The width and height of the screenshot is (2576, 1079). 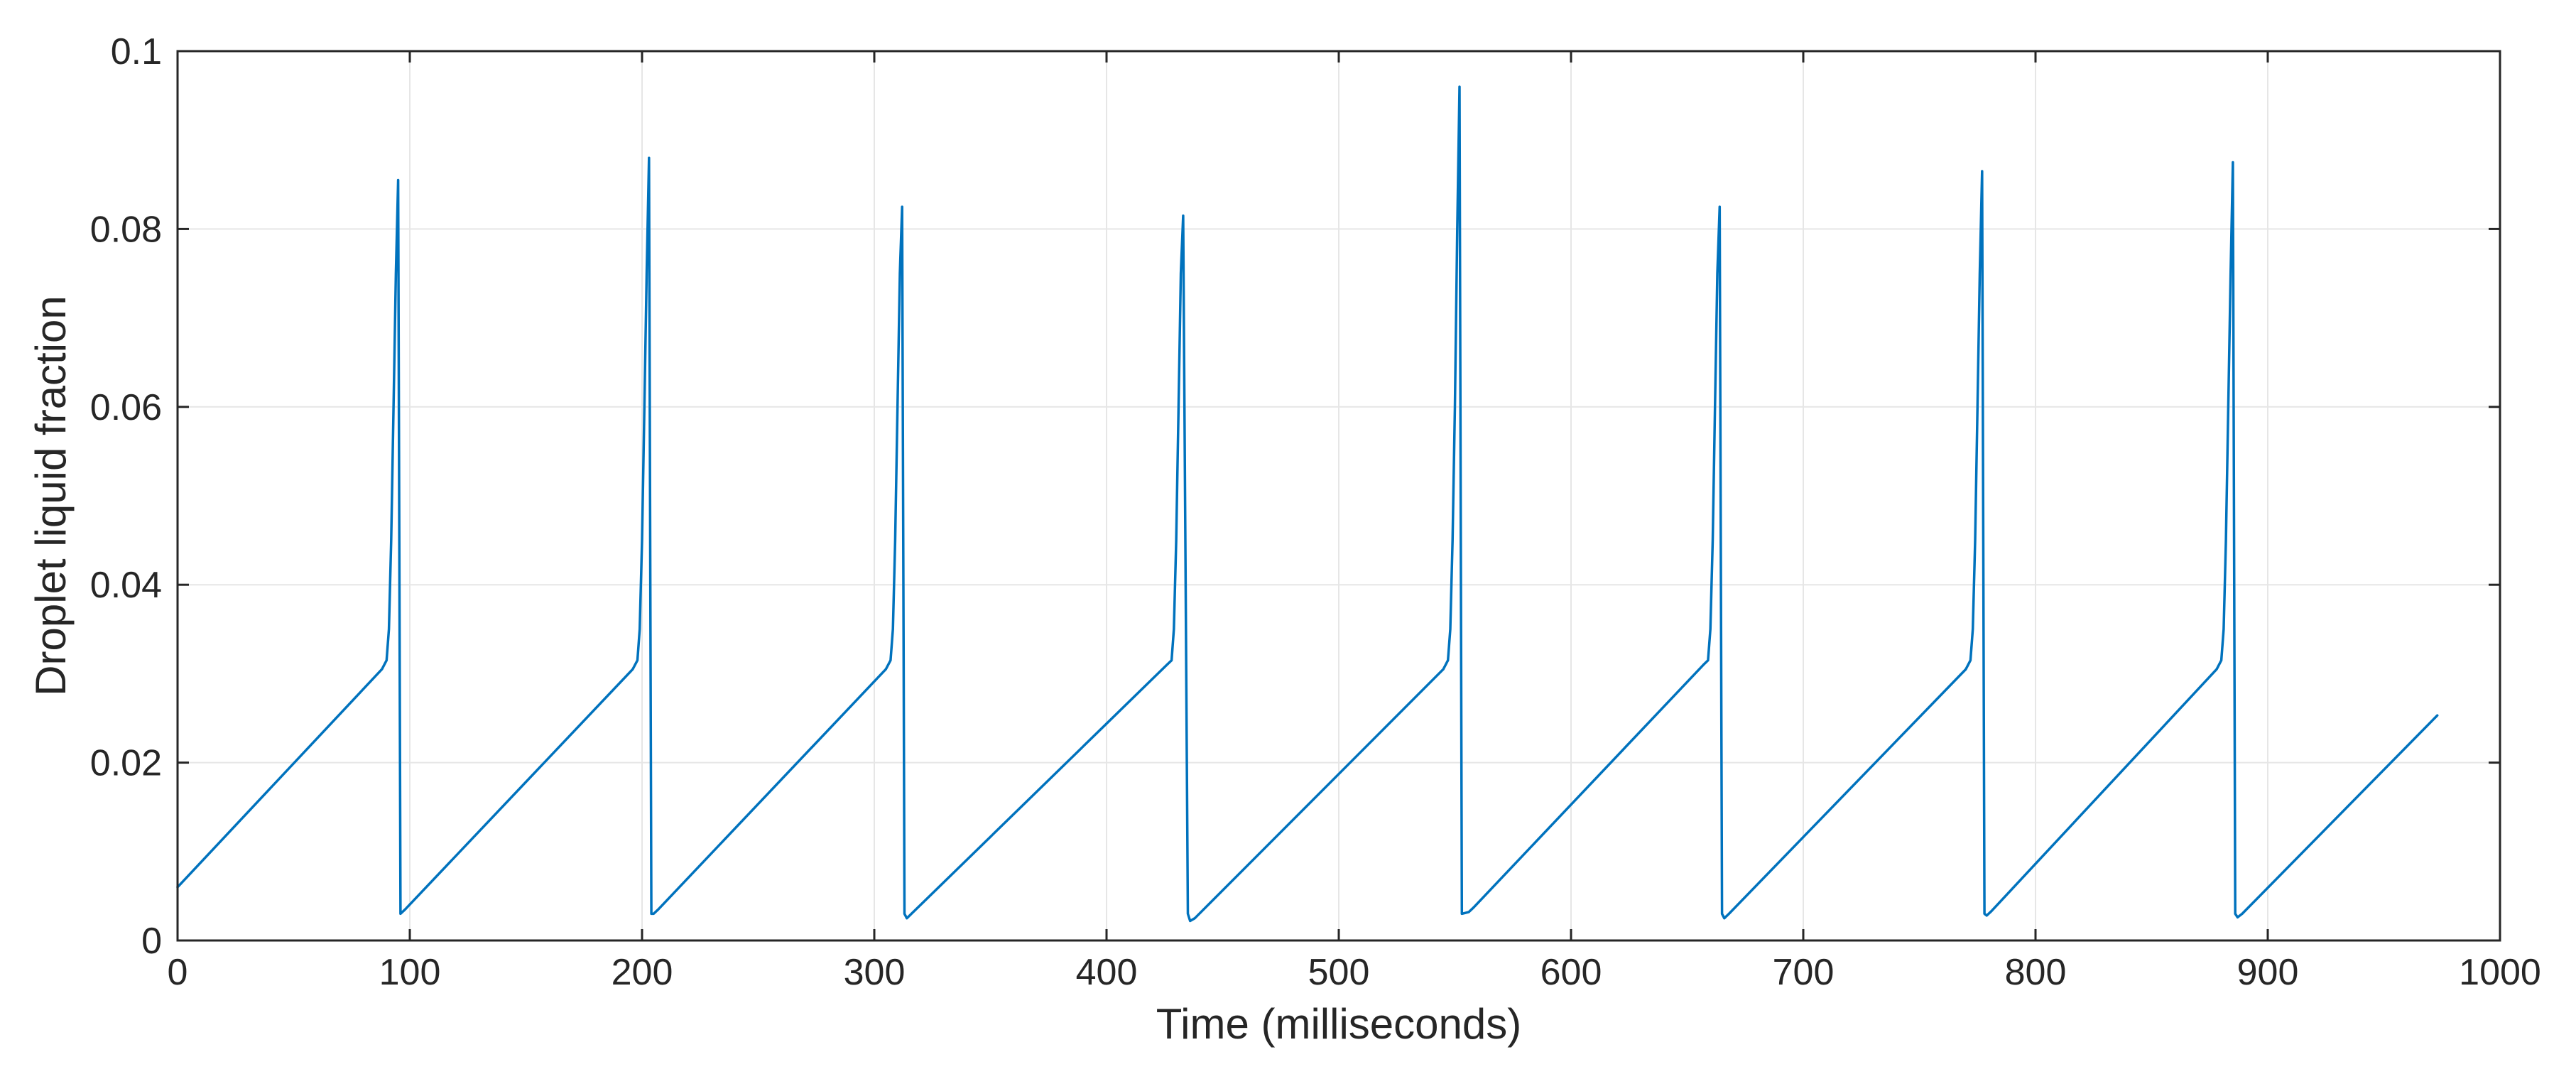 I want to click on x-tick-label: 600, so click(x=1571, y=972).